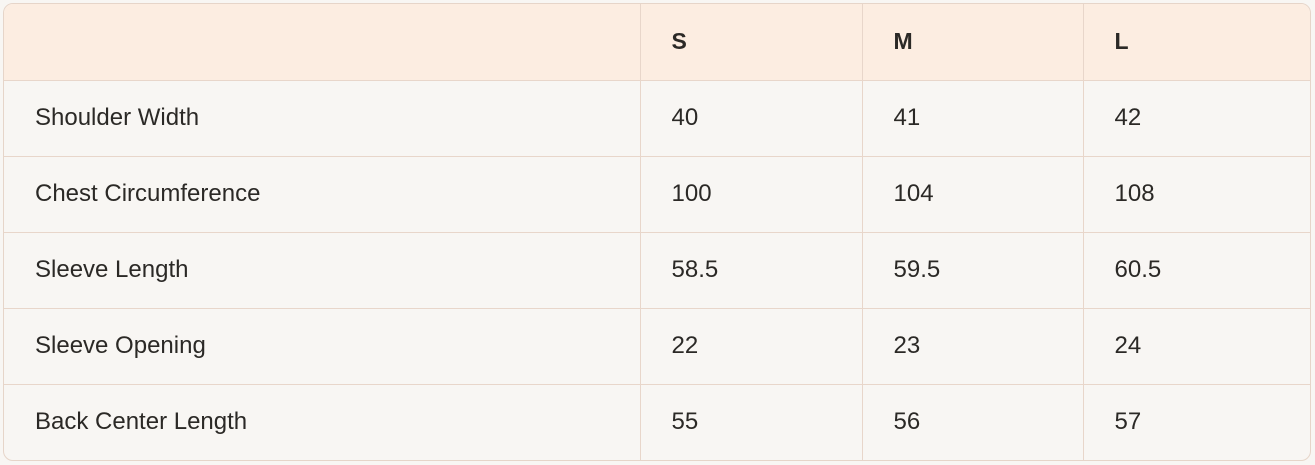  What do you see at coordinates (322, 194) in the screenshot?
I see `row-label: Chest Circumference` at bounding box center [322, 194].